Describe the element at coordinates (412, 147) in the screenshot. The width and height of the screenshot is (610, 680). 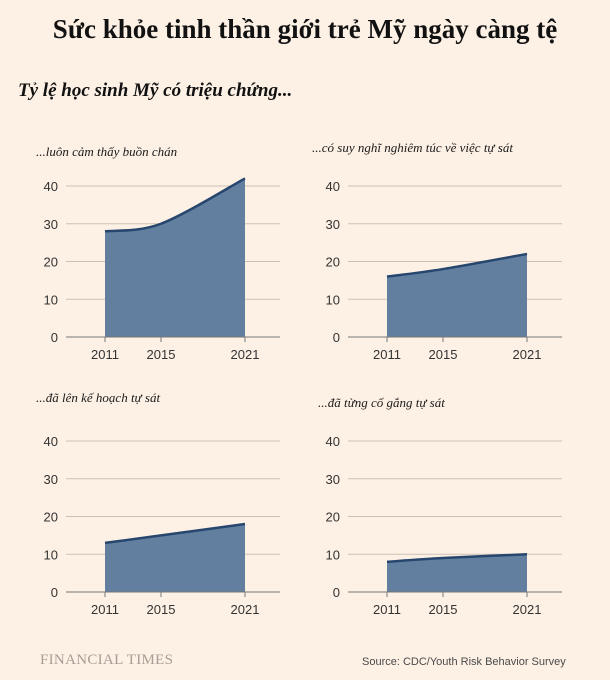
I see `panel-title: ...có suy nghĩ nghiêm túc về việc tự sát` at that location.